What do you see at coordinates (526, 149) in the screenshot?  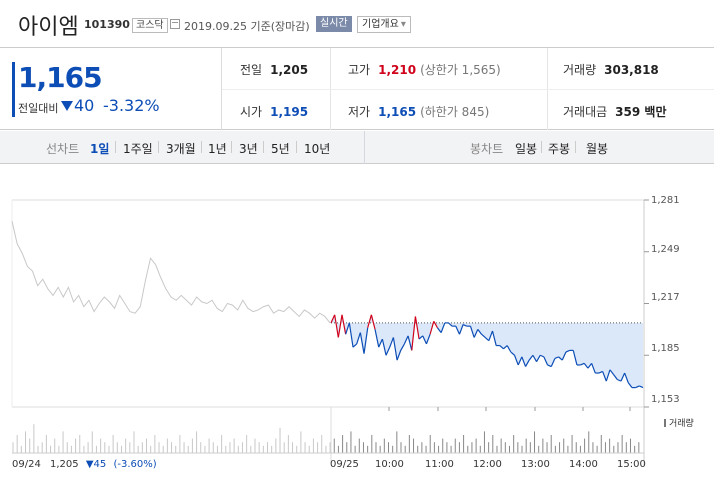 I see `tab-daily: 일봉` at bounding box center [526, 149].